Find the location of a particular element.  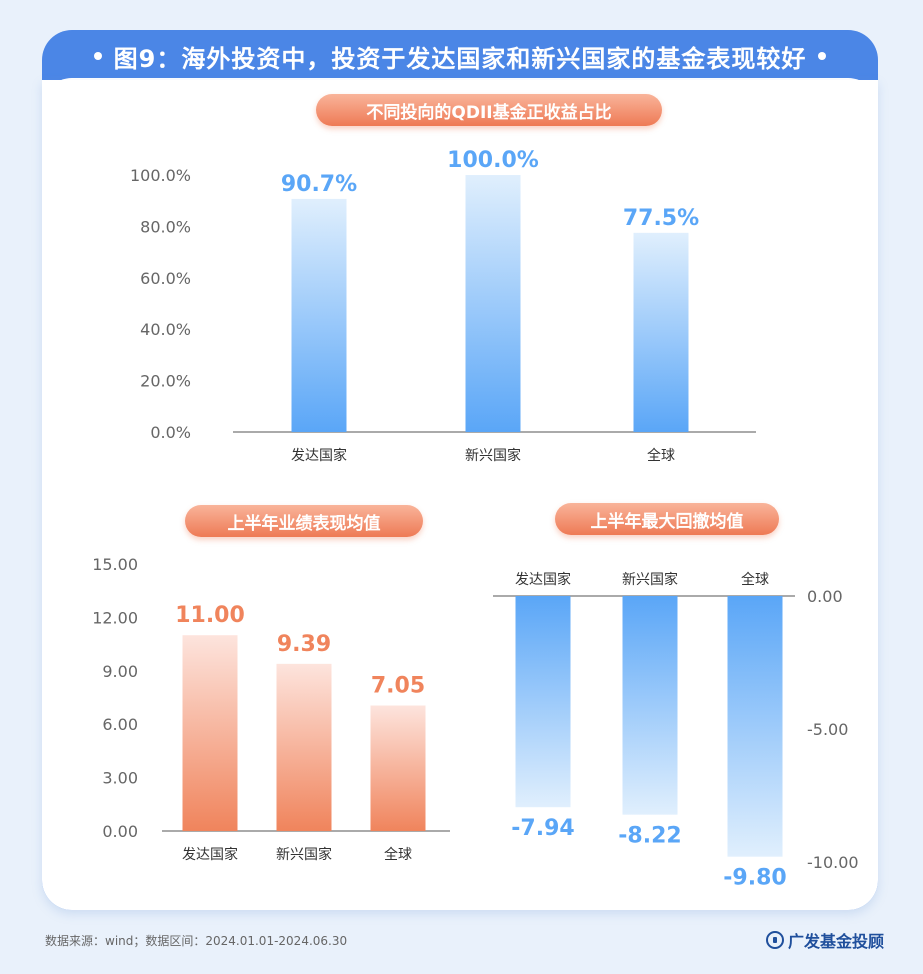

chart1-title: 不同投向的QDII基金正收益占比 is located at coordinates (489, 110).